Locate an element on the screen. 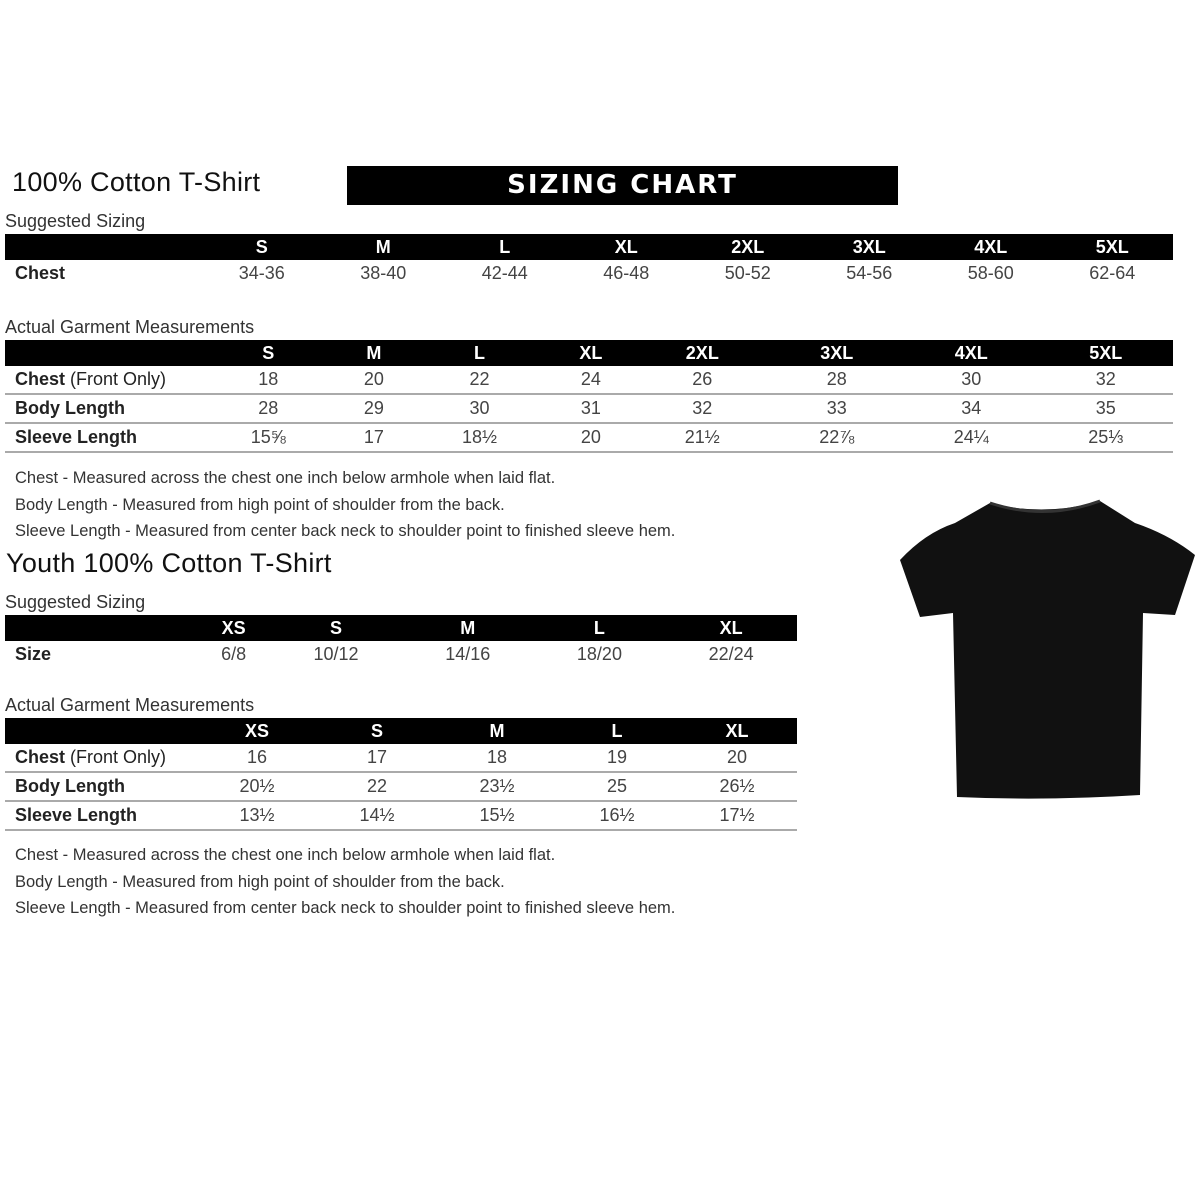  table-cell: 17½ is located at coordinates (737, 816).